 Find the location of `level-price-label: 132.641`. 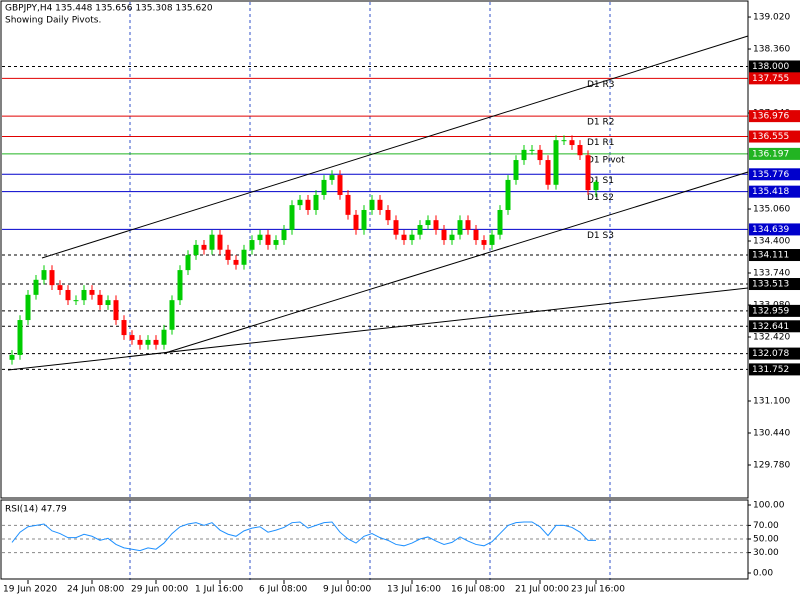

level-price-label: 132.641 is located at coordinates (770, 327).